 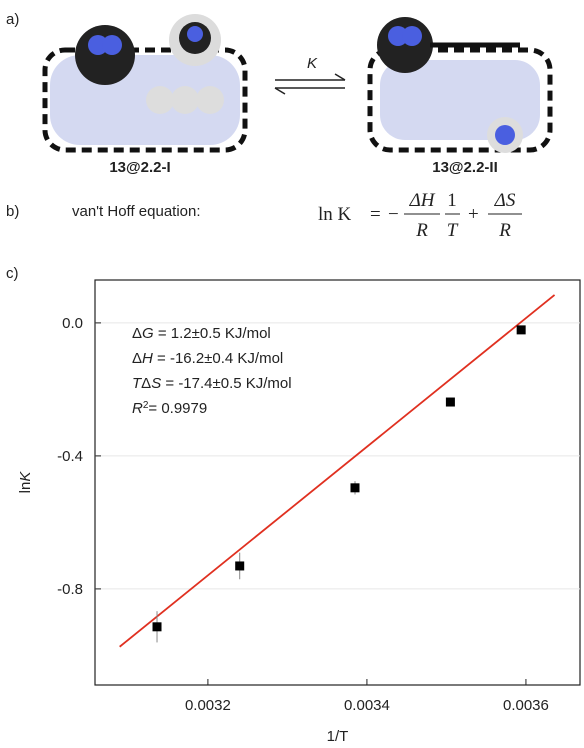 What do you see at coordinates (25, 488) in the screenshot?
I see `text-part: ln` at bounding box center [25, 488].